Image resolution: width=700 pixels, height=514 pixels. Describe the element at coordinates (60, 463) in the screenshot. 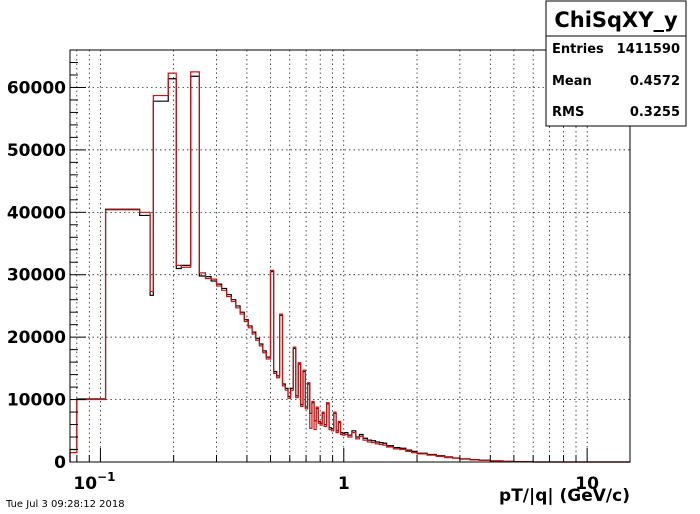

I see `y-tick-label: 0` at that location.